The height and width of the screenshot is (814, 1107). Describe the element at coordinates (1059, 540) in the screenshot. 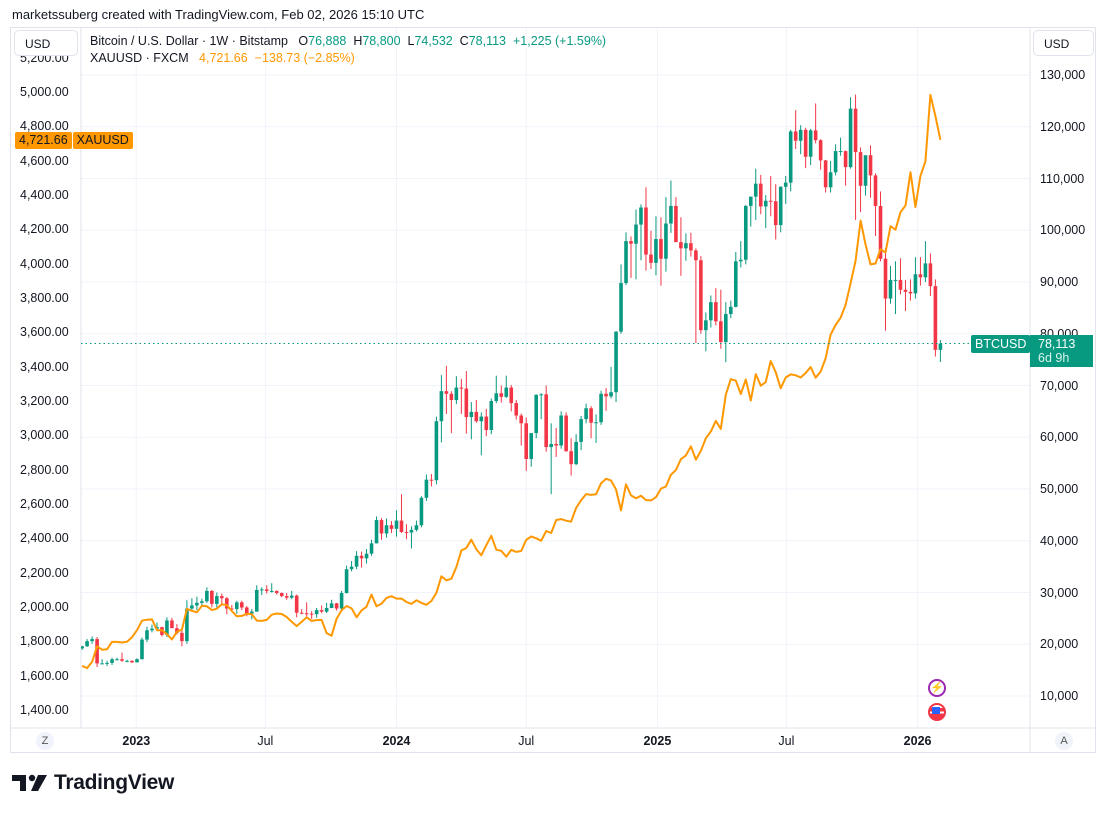

I see `right-axis-tick: 40,000` at that location.